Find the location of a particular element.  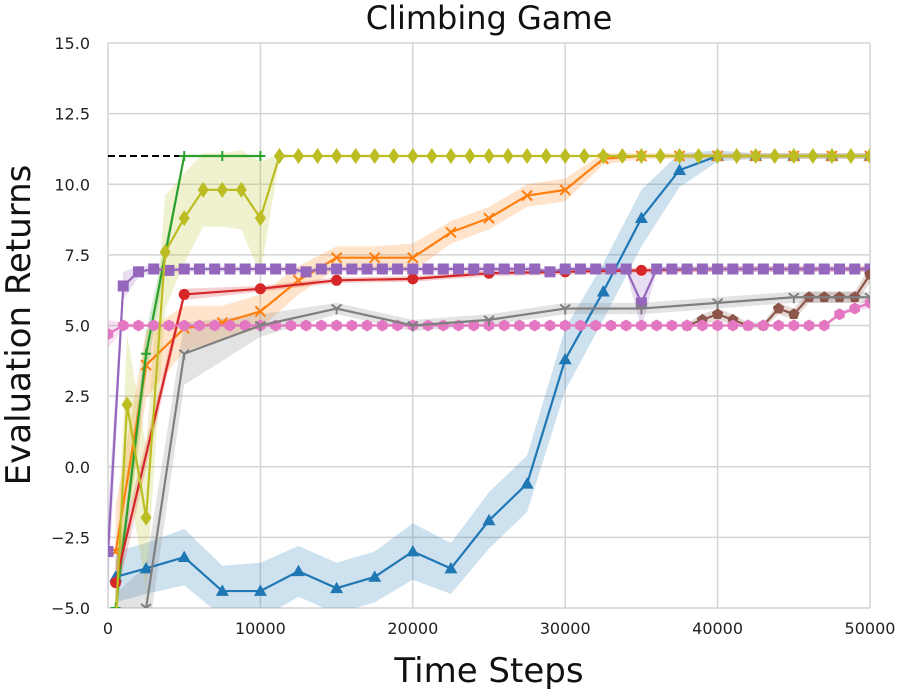

y-tick-label: 12.5 is located at coordinates (72, 114).